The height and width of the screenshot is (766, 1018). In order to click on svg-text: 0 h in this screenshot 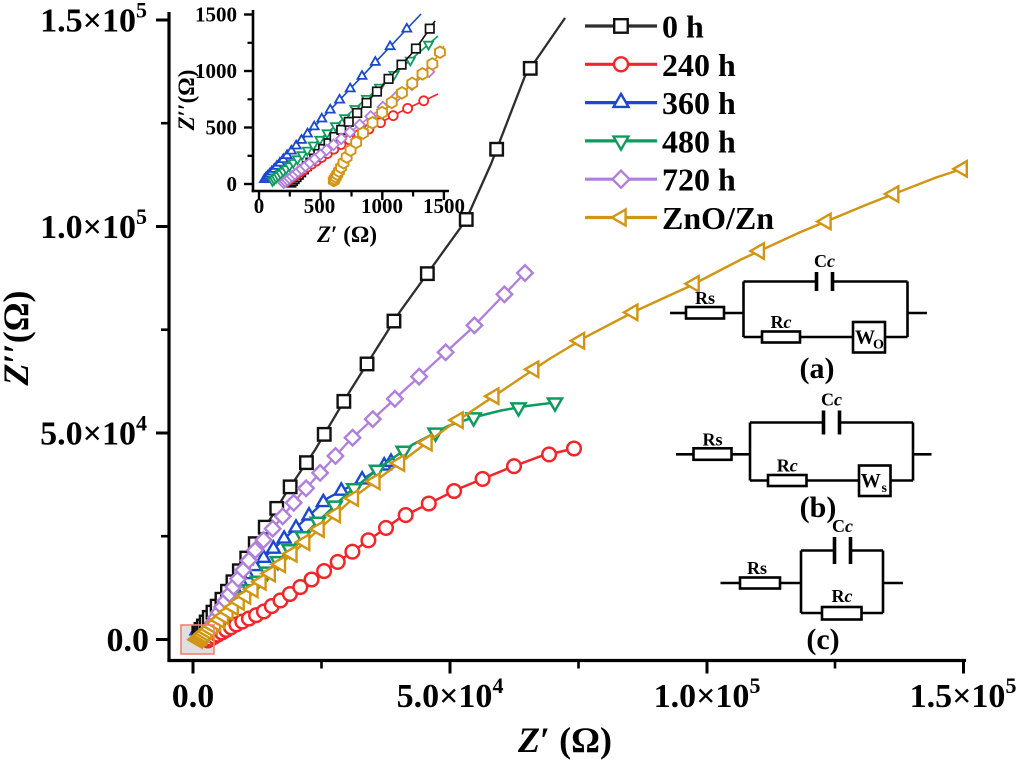, I will do `click(683, 27)`.